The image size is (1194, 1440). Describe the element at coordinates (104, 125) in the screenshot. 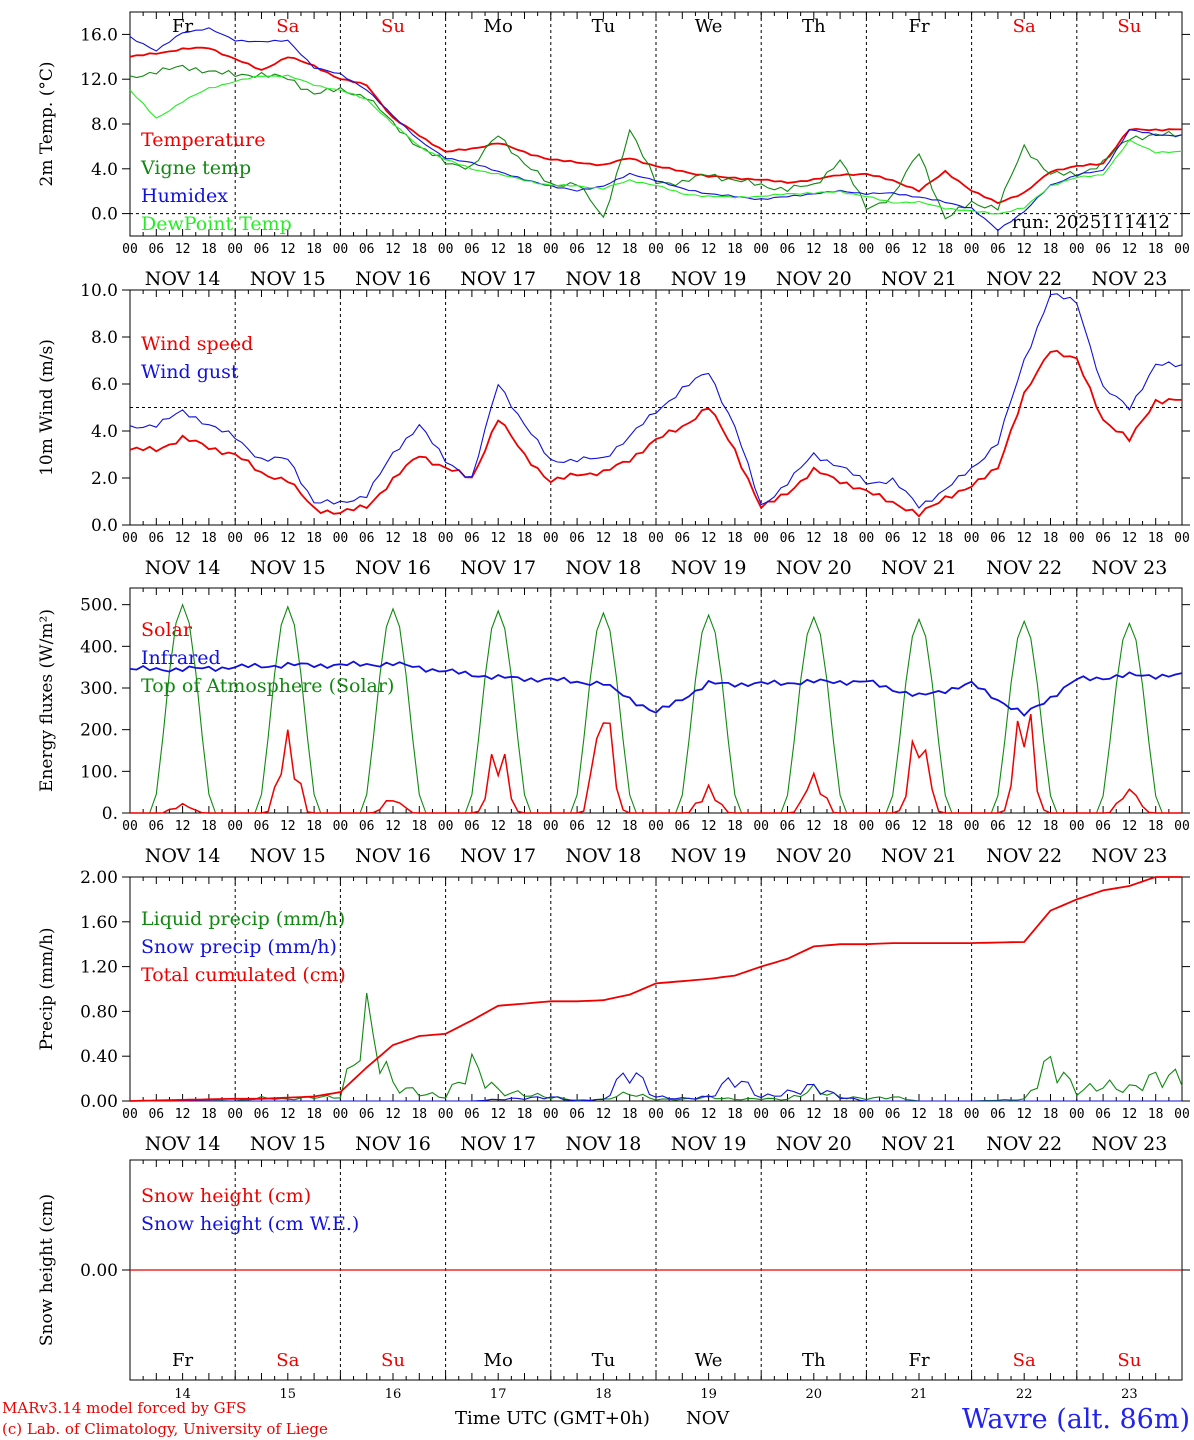

I see `y-tick-label: 8.0` at that location.